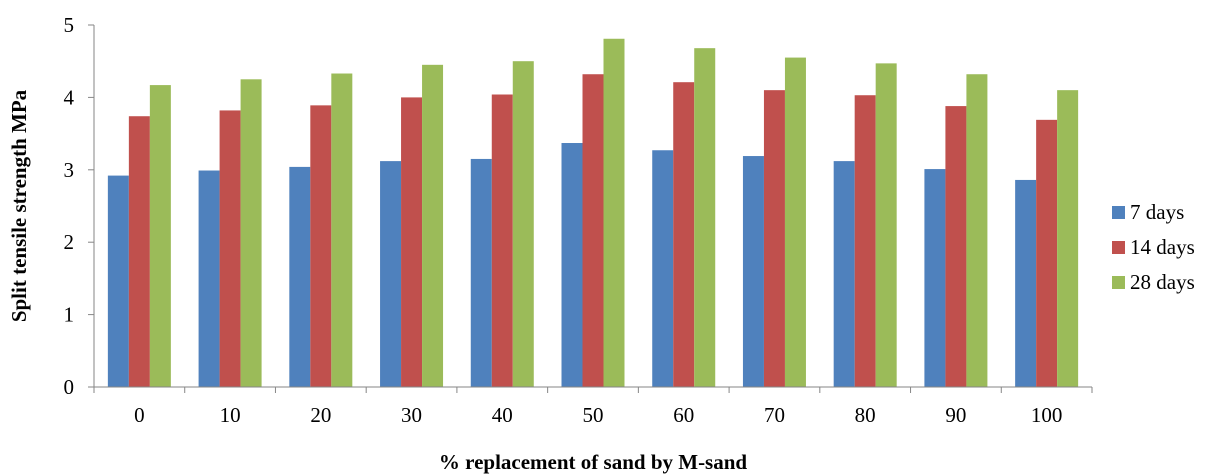 Image resolution: width=1231 pixels, height=475 pixels. I want to click on legend-label-2: 14 days, so click(1162, 247).